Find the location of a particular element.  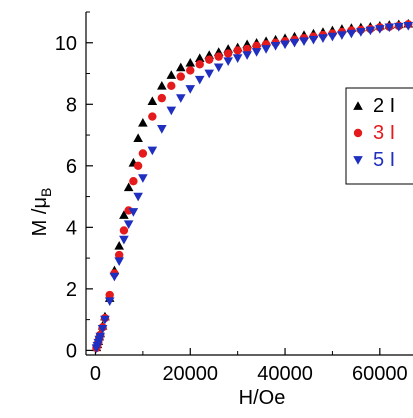

legend-label: 3 I is located at coordinates (384, 133).